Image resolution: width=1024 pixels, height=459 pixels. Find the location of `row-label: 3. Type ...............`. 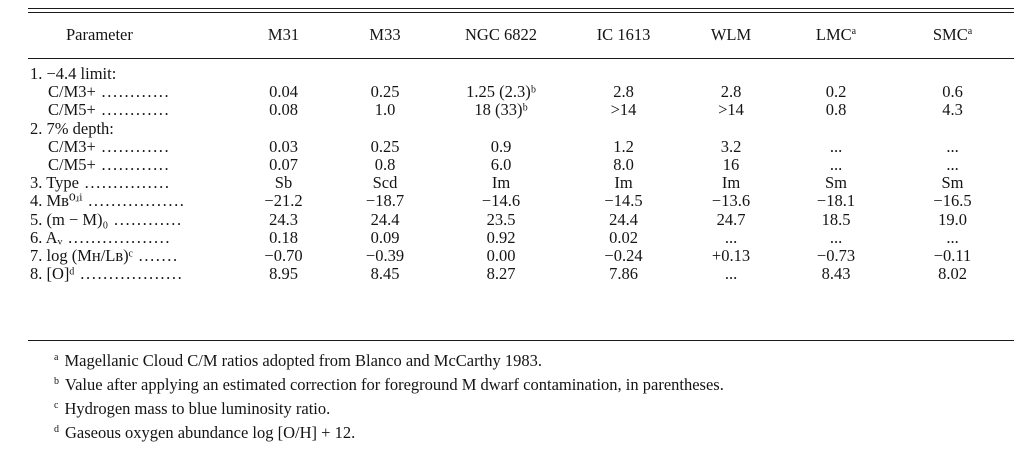

row-label: 3. Type ............... is located at coordinates (130, 183).